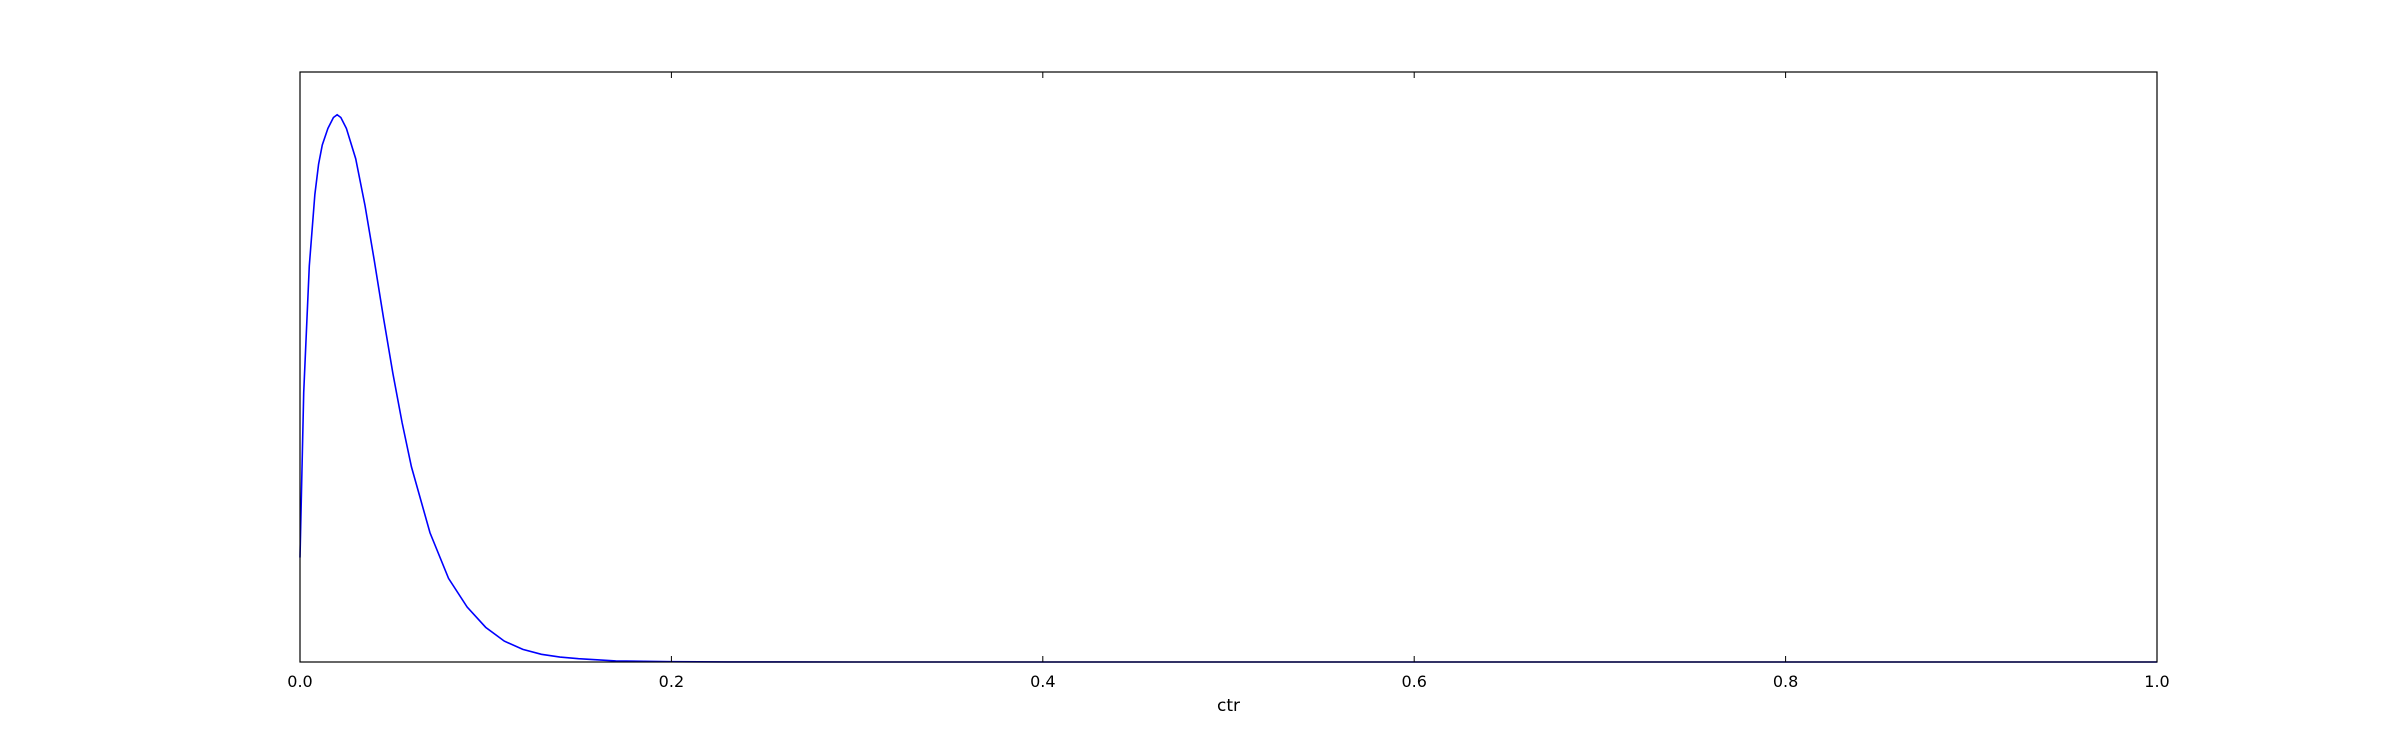 This screenshot has width=2397, height=736. What do you see at coordinates (2156, 681) in the screenshot?
I see `x-tick-label: 1.0` at bounding box center [2156, 681].